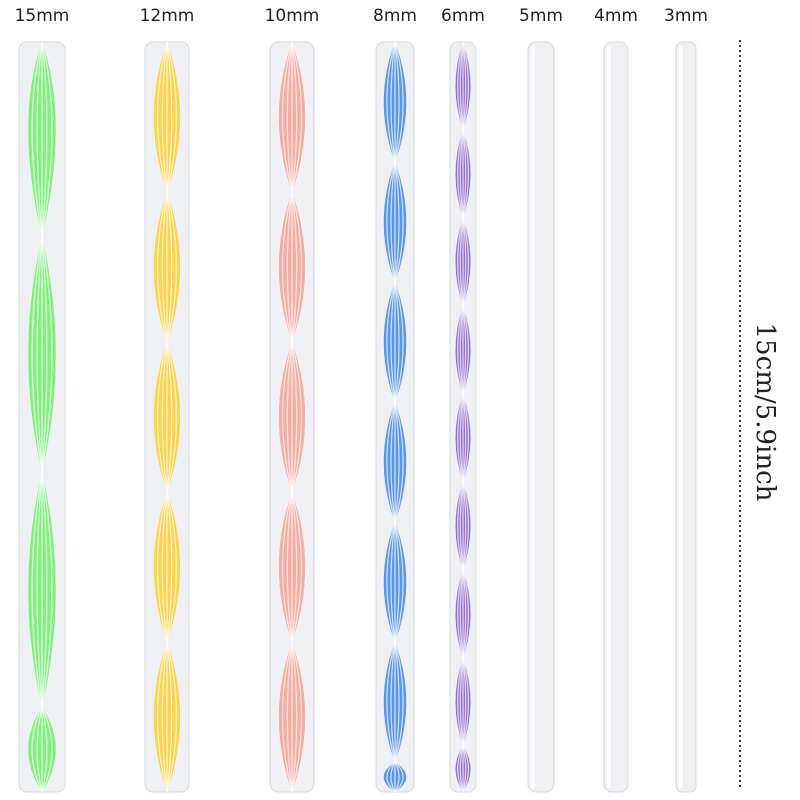  I want to click on measurement-label: 15cm/5.9inch, so click(765, 412).